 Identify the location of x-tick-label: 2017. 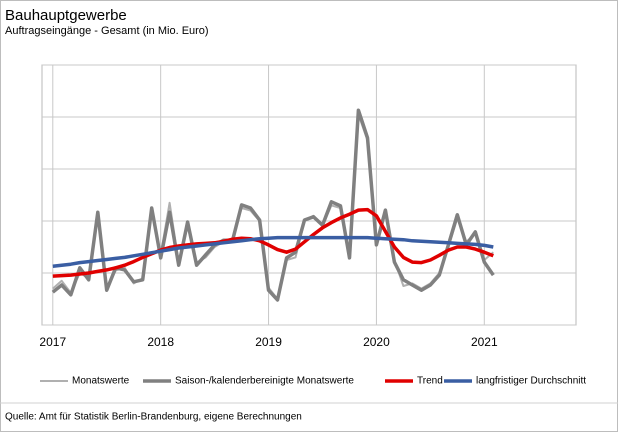
(52, 342).